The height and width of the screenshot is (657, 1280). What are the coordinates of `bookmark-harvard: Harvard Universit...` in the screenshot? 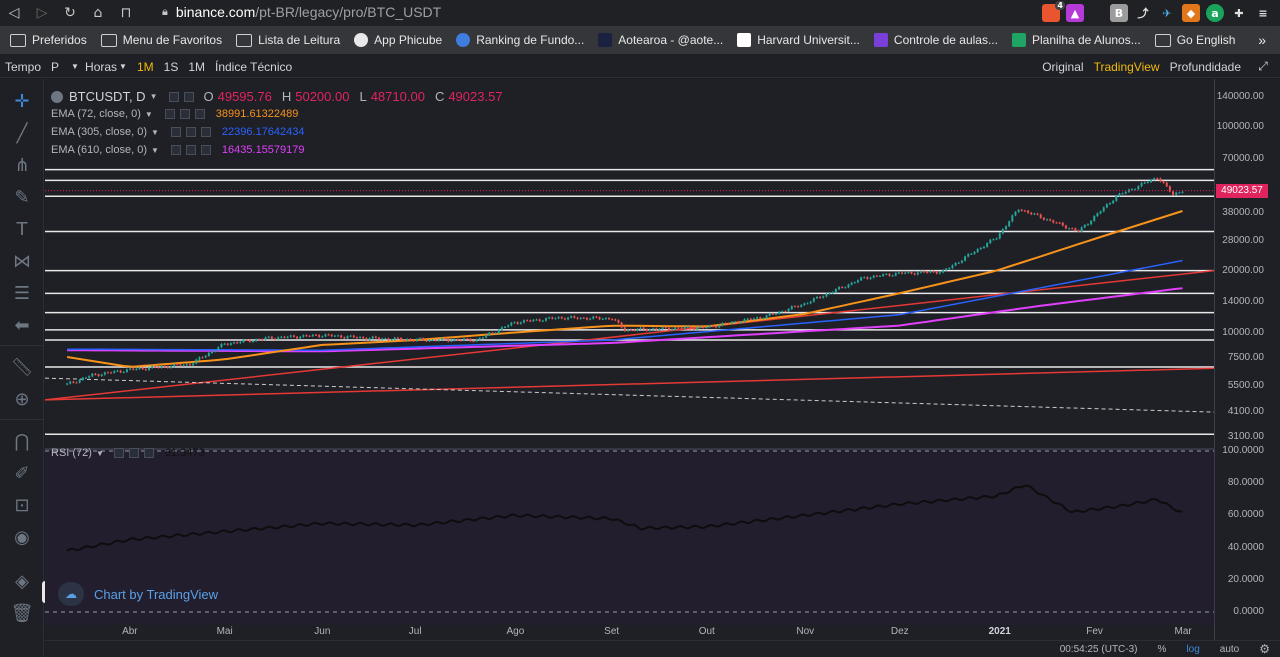 It's located at (798, 40).